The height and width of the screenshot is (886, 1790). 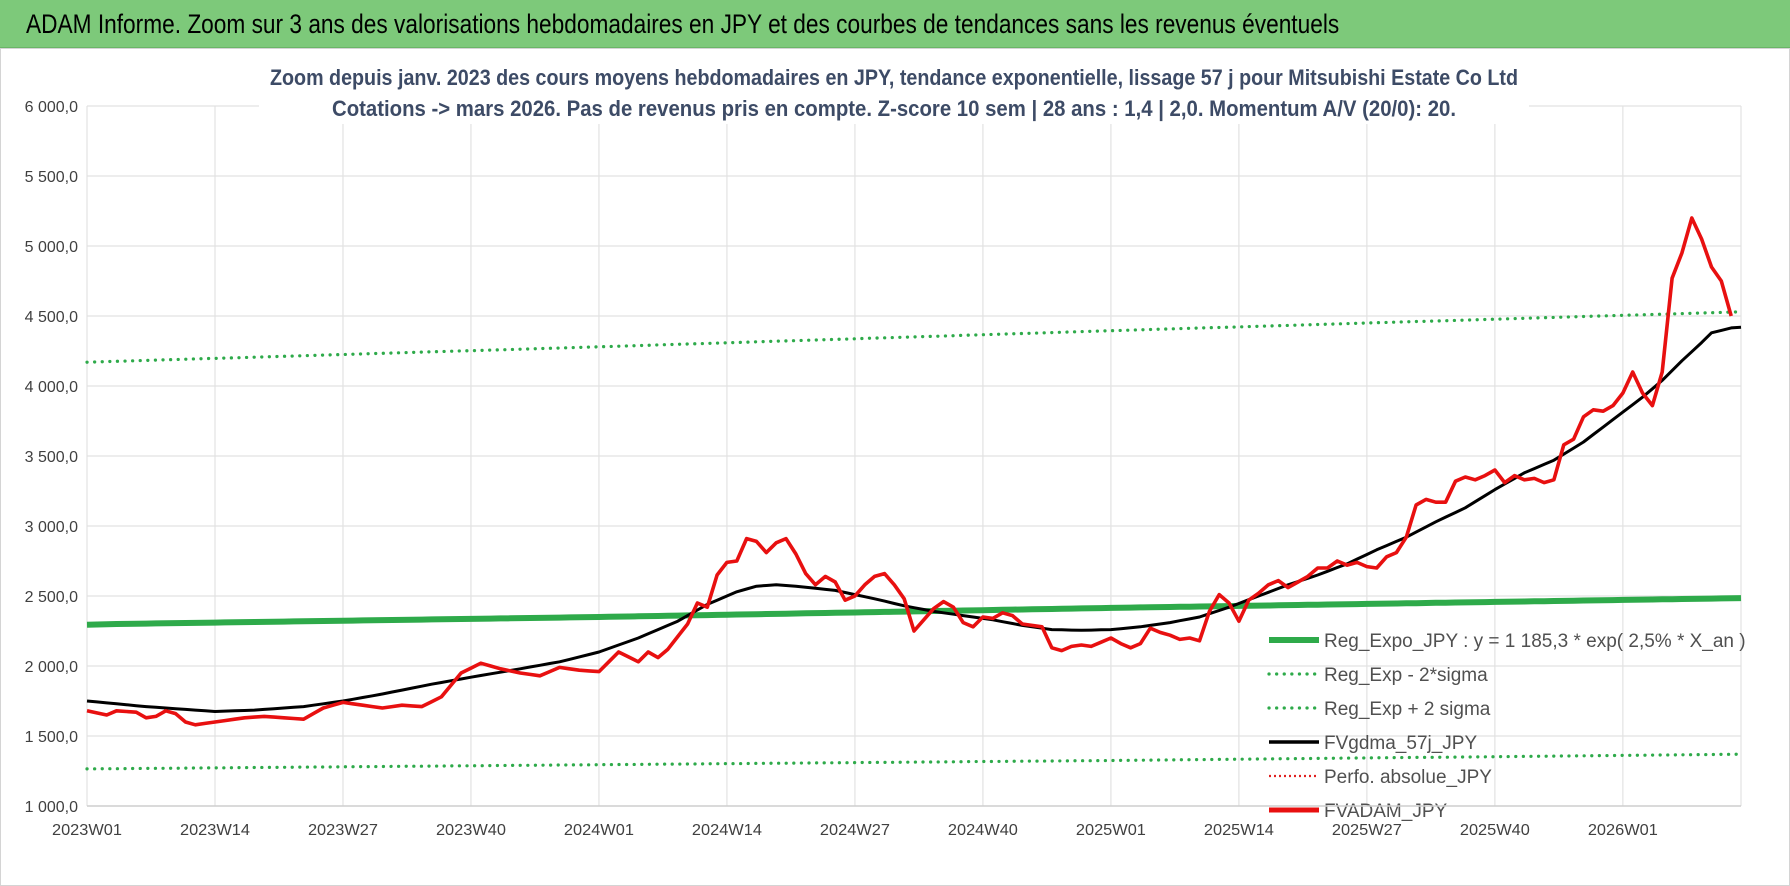 What do you see at coordinates (855, 830) in the screenshot?
I see `x-tick-label: 2024W27` at bounding box center [855, 830].